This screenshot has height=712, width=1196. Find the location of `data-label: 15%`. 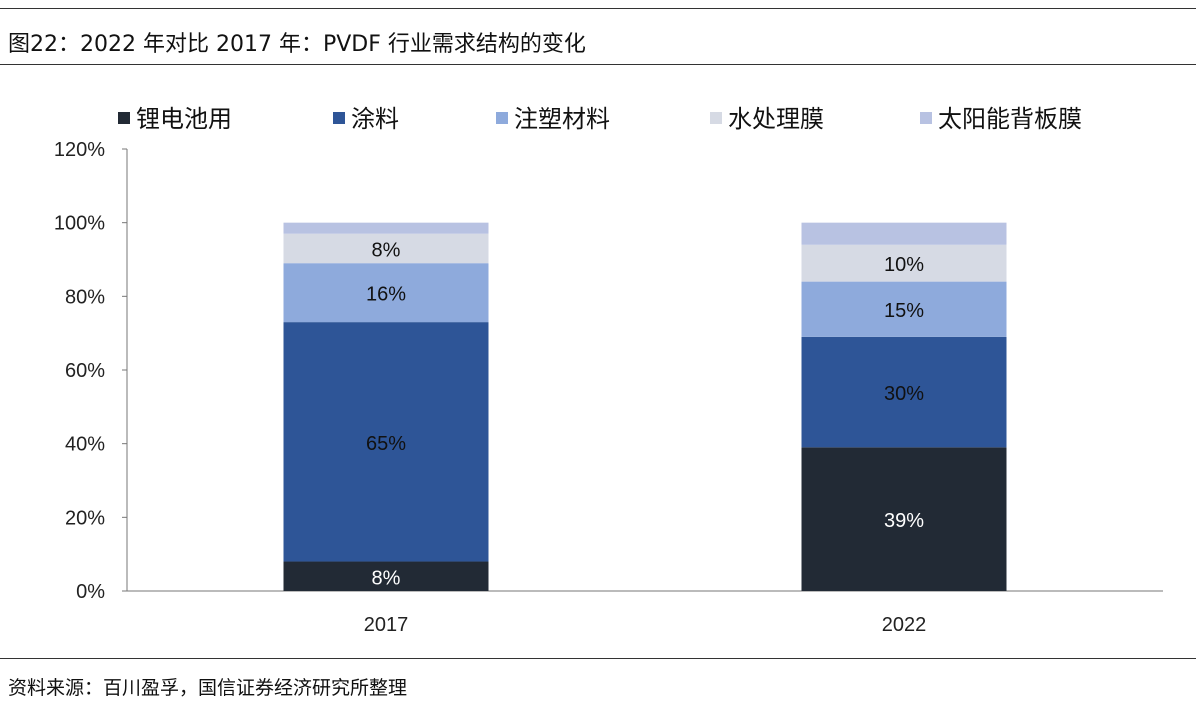

data-label: 15% is located at coordinates (904, 311).